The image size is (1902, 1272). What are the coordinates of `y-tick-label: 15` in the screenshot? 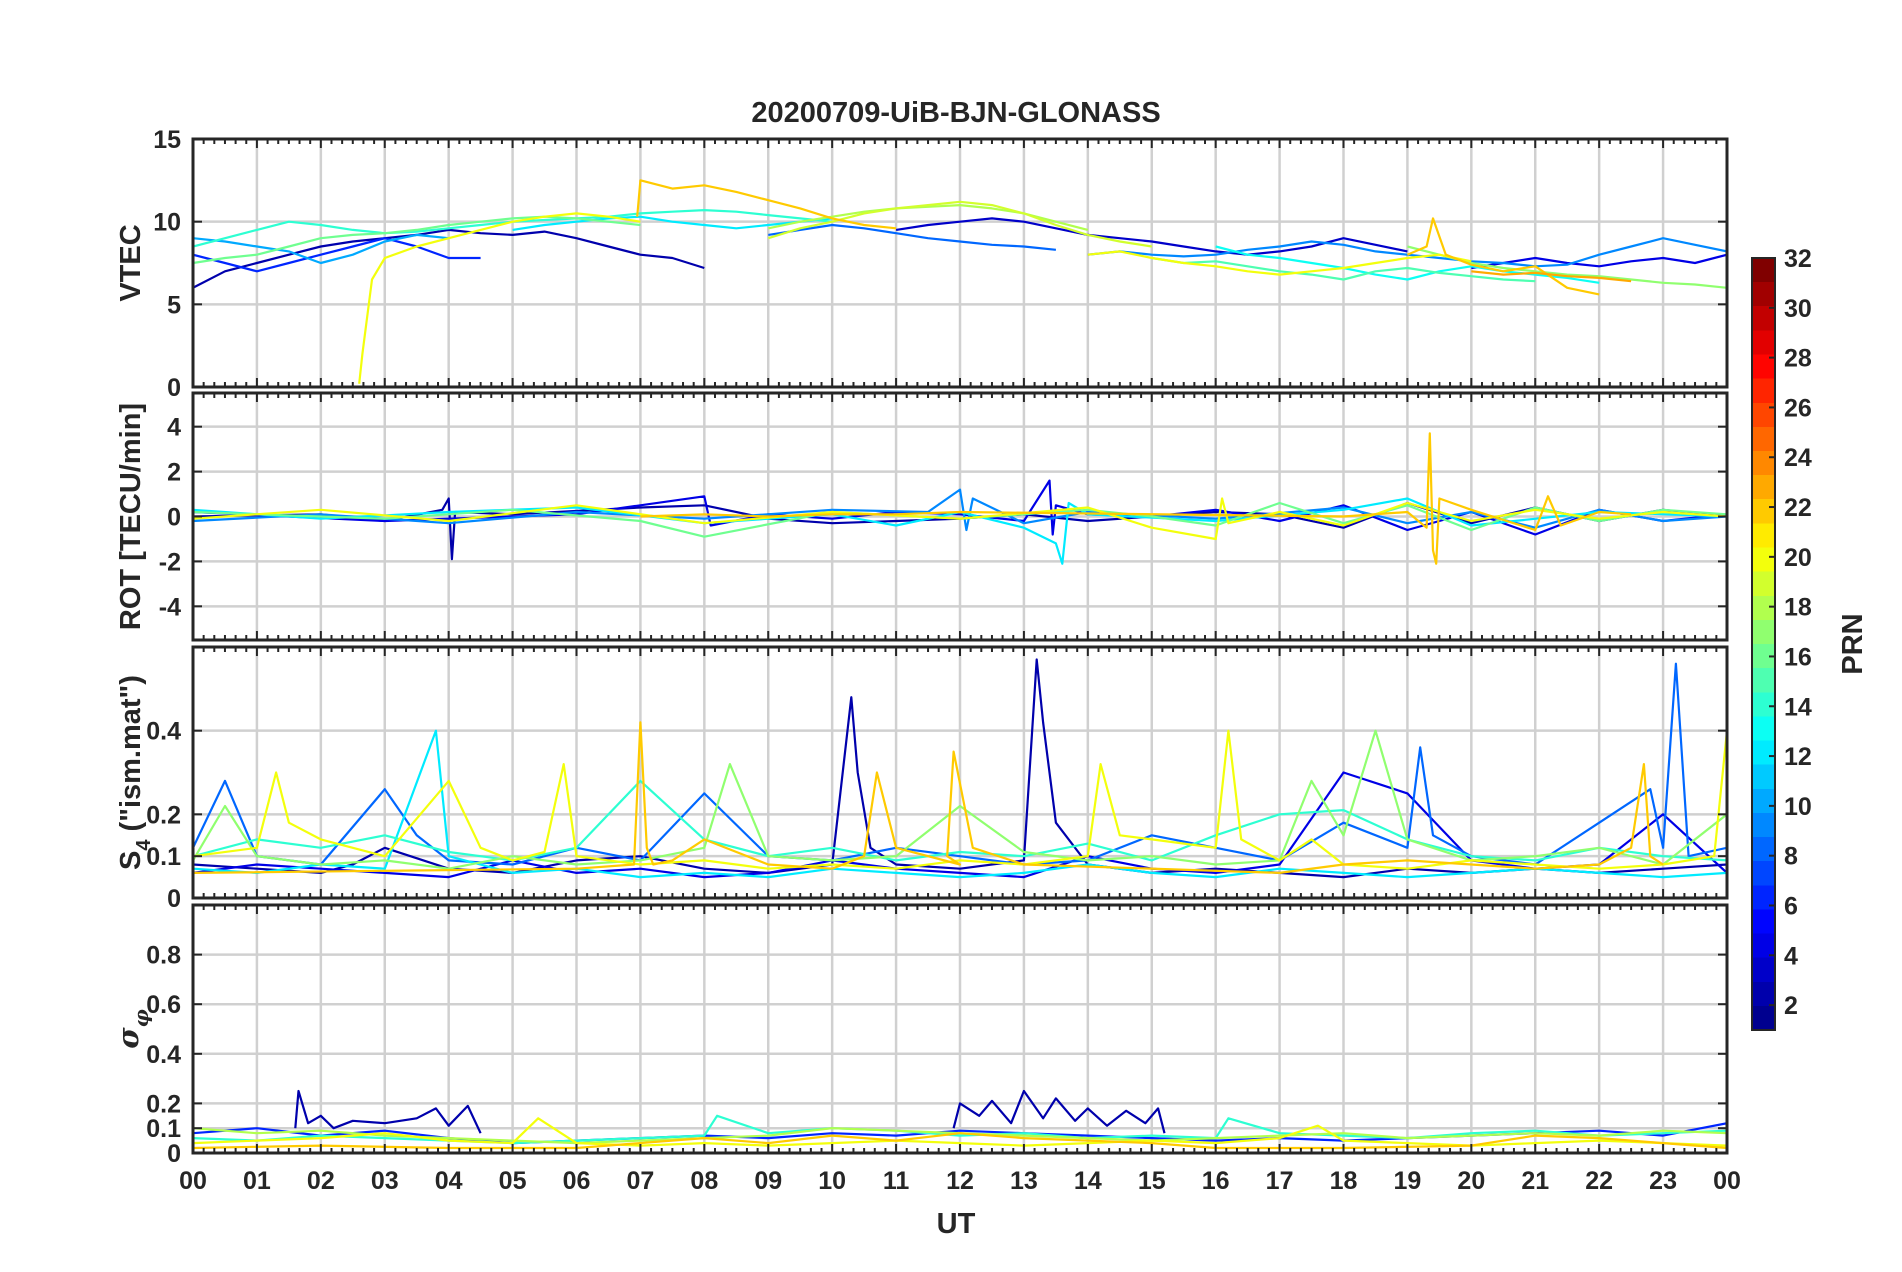 It's located at (167, 140).